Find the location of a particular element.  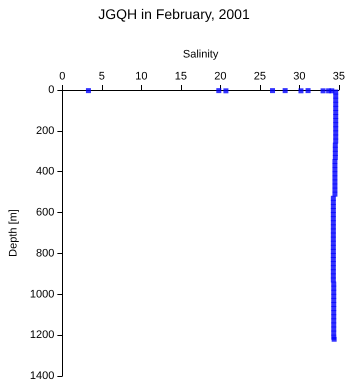

x-tick-label: 25 is located at coordinates (260, 76).